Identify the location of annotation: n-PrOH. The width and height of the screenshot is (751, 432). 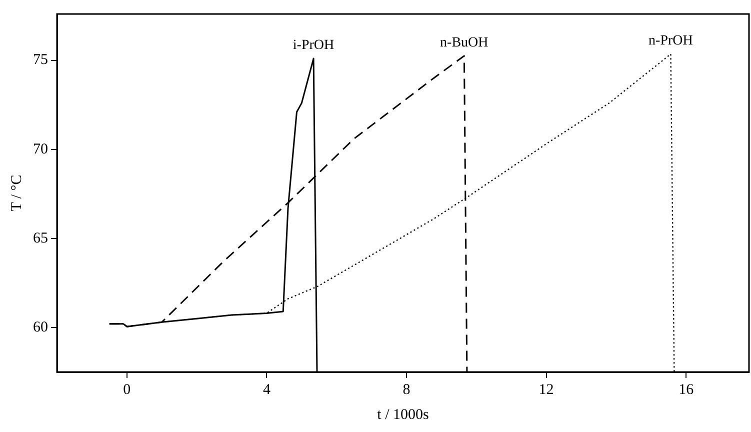
(670, 41).